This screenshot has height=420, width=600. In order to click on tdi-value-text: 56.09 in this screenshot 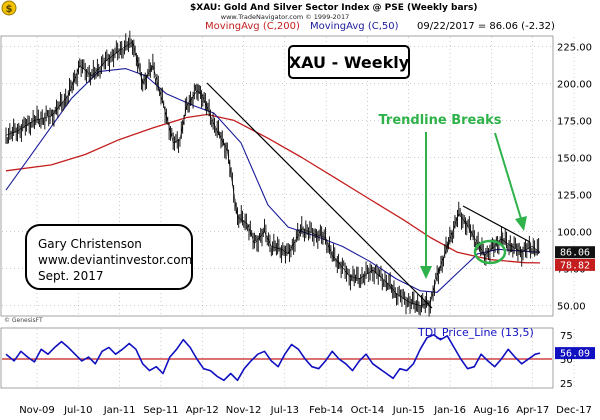, I will do `click(575, 354)`.